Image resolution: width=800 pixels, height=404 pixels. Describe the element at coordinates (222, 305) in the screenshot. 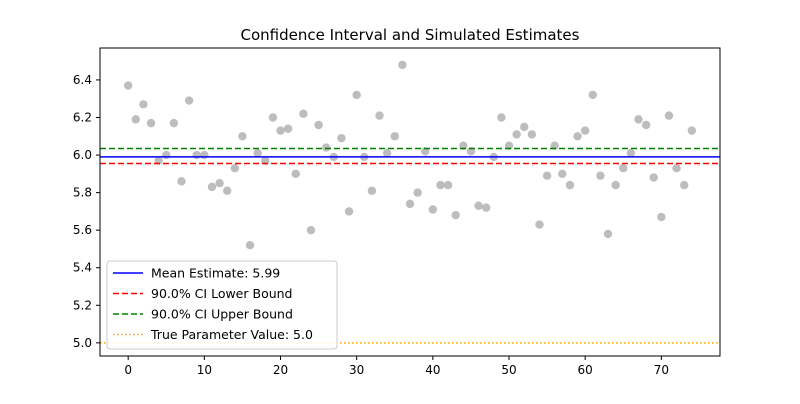

I see `legend-box` at that location.